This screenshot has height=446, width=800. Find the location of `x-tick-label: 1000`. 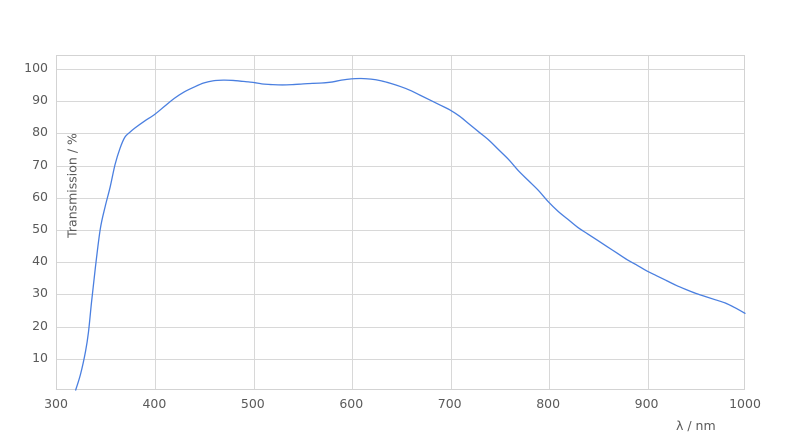

x-tick-label: 1000 is located at coordinates (745, 403).